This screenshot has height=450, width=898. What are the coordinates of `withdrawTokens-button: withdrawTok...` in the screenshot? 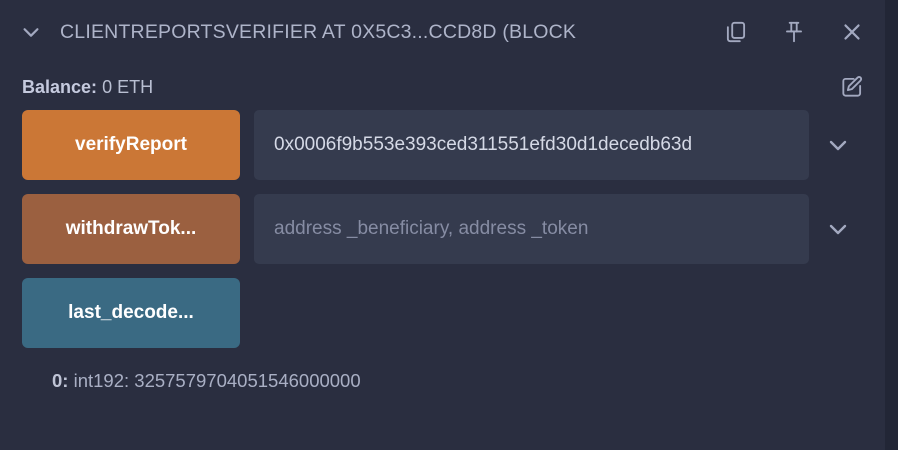 It's located at (131, 229).